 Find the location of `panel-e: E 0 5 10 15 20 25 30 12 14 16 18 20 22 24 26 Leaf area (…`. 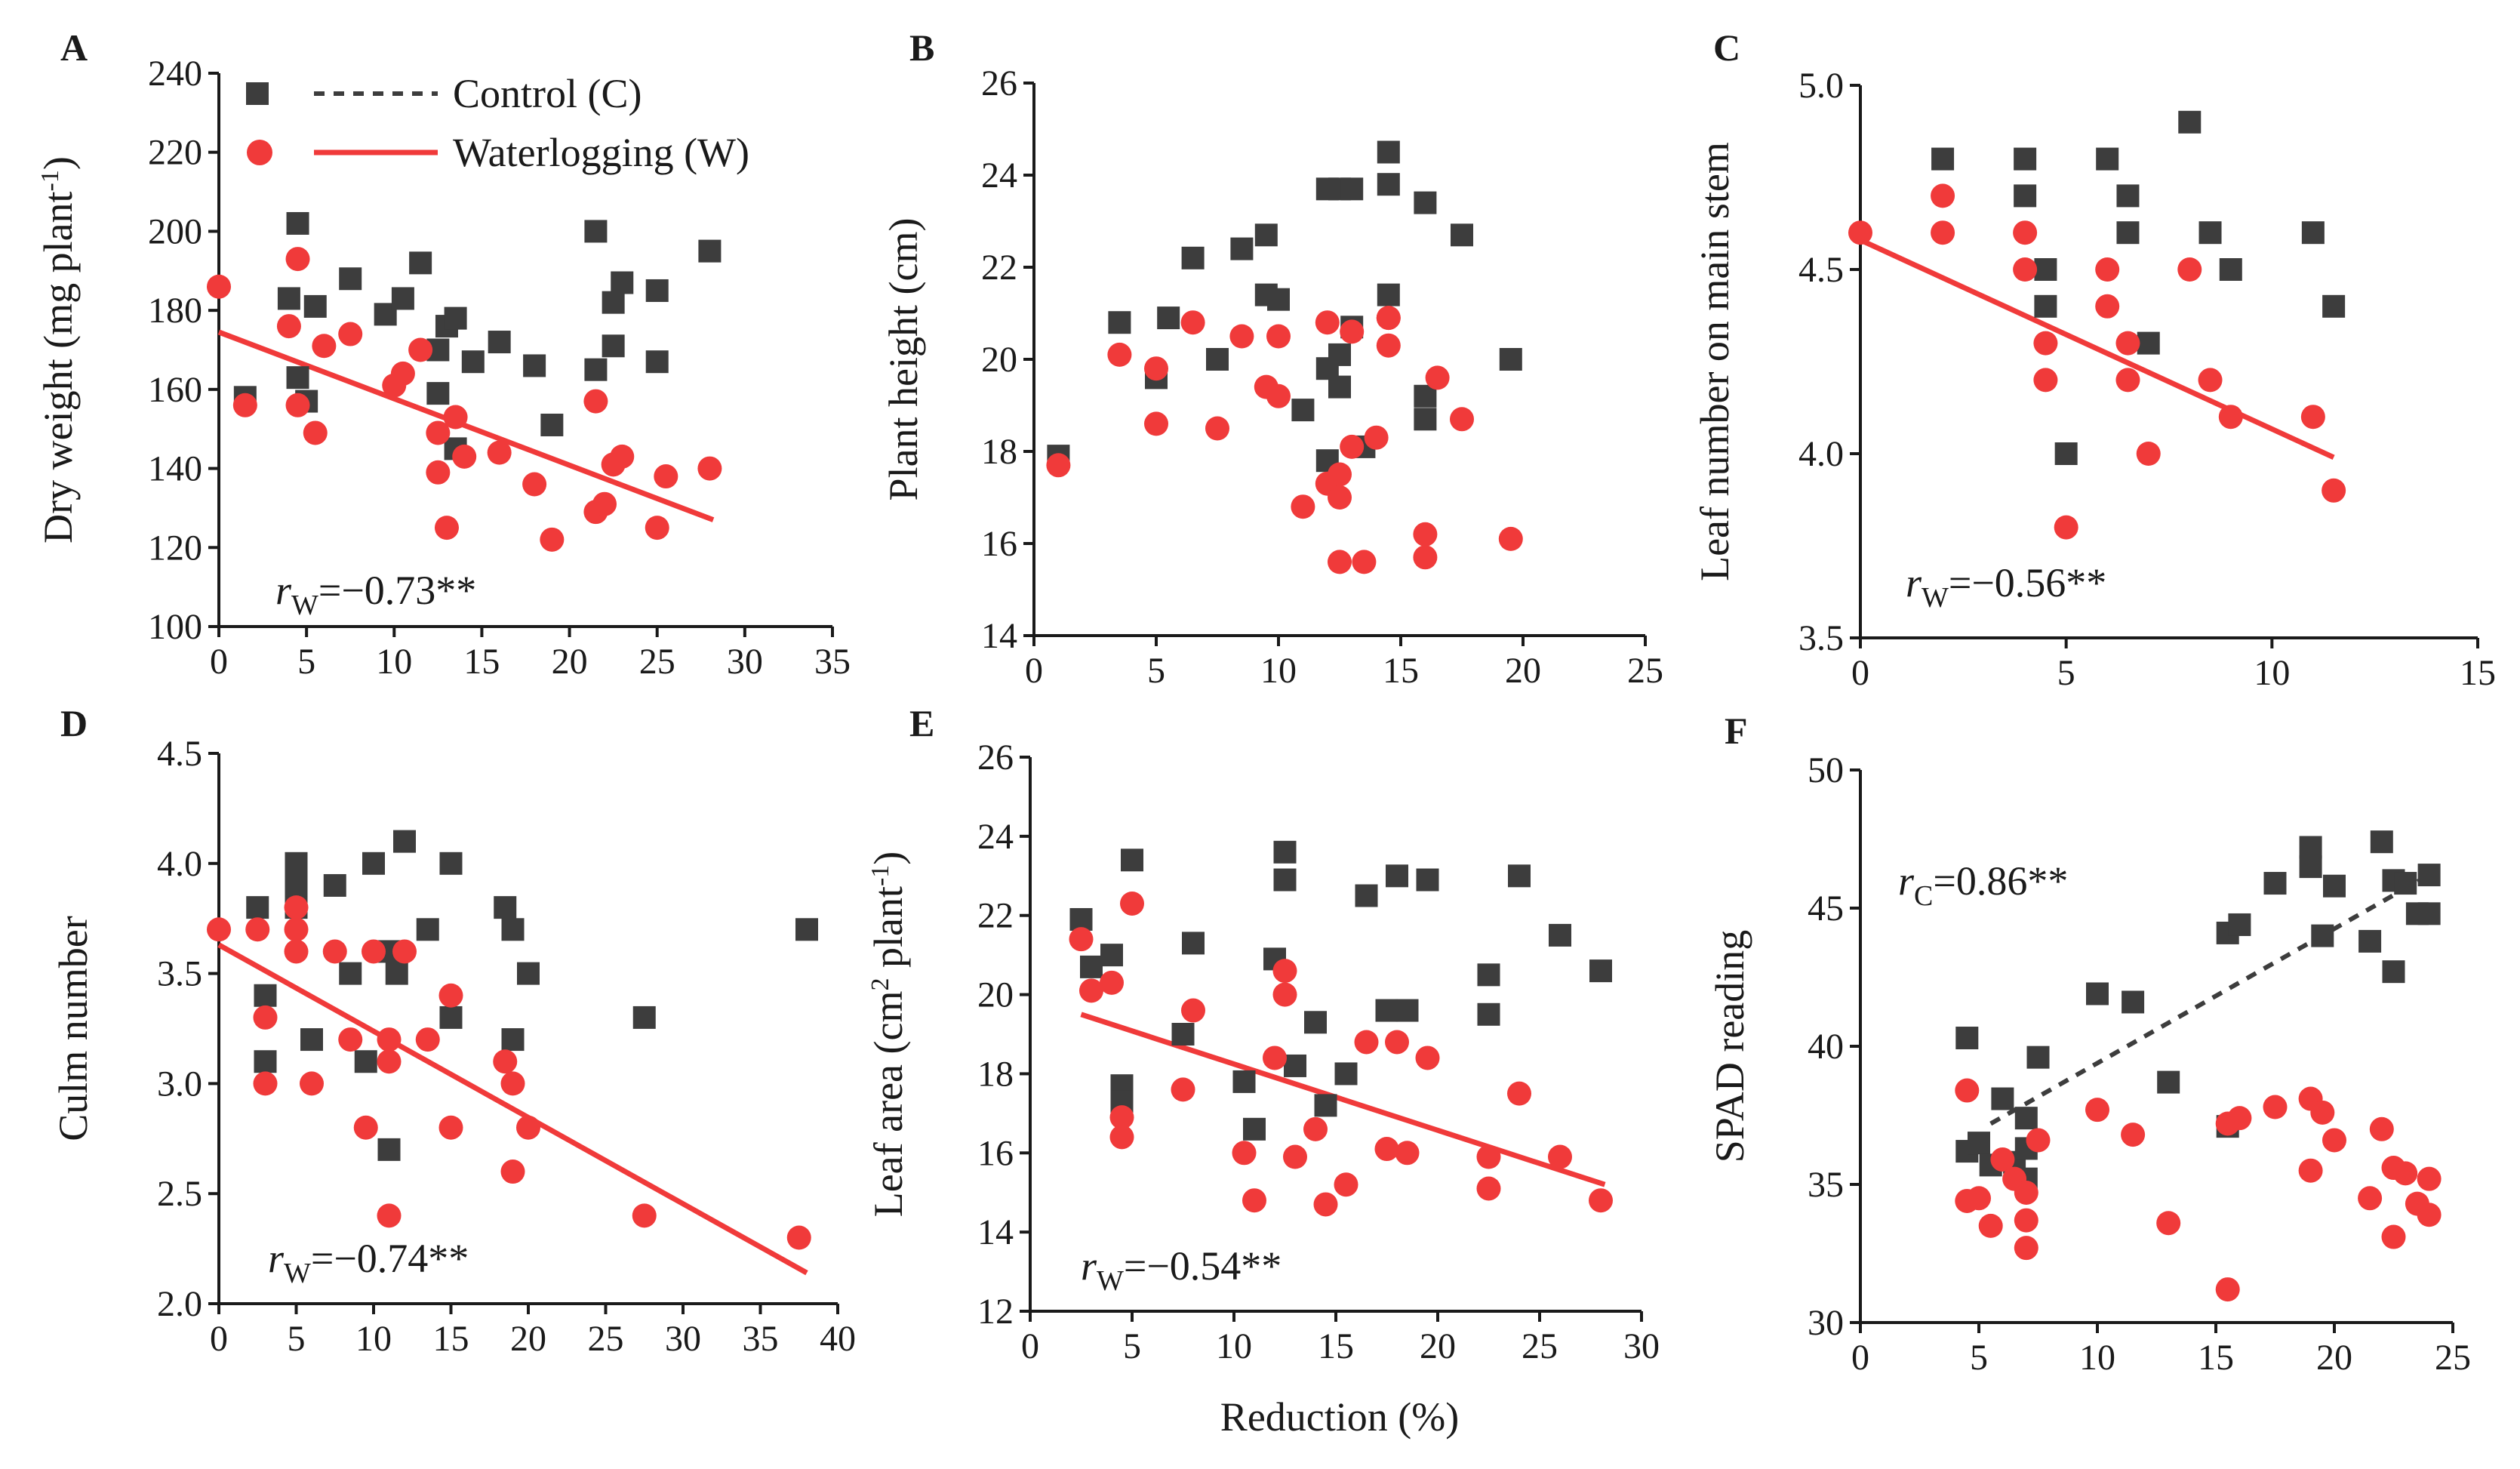

panel-e: E 0 5 10 15 20 25 30 12 14 16 18 20 22 24 26 Leaf area (… is located at coordinates (1263, 1034).